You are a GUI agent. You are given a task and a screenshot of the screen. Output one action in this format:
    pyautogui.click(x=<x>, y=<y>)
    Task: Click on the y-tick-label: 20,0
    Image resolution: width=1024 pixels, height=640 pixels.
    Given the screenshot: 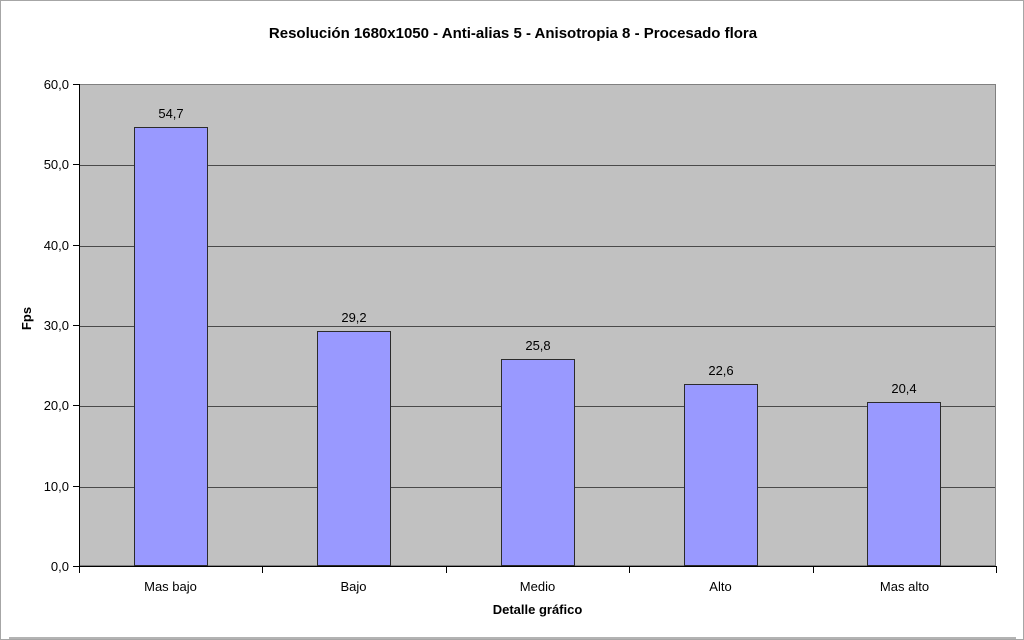 What is the action you would take?
    pyautogui.click(x=56, y=405)
    